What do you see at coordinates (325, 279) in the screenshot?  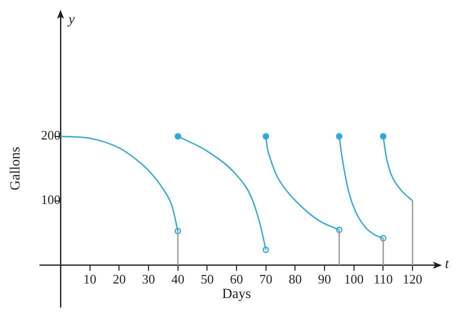 I see `x-tick-label: 90` at bounding box center [325, 279].